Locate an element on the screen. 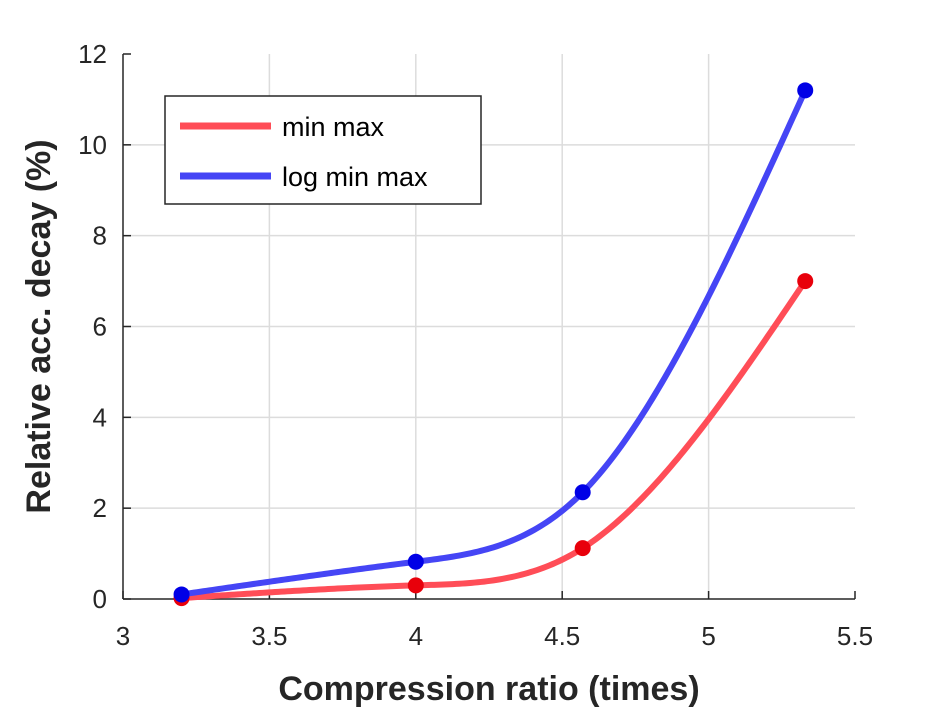 Image resolution: width=945 pixels, height=709 pixels. x-tick-label: 4 is located at coordinates (416, 636).